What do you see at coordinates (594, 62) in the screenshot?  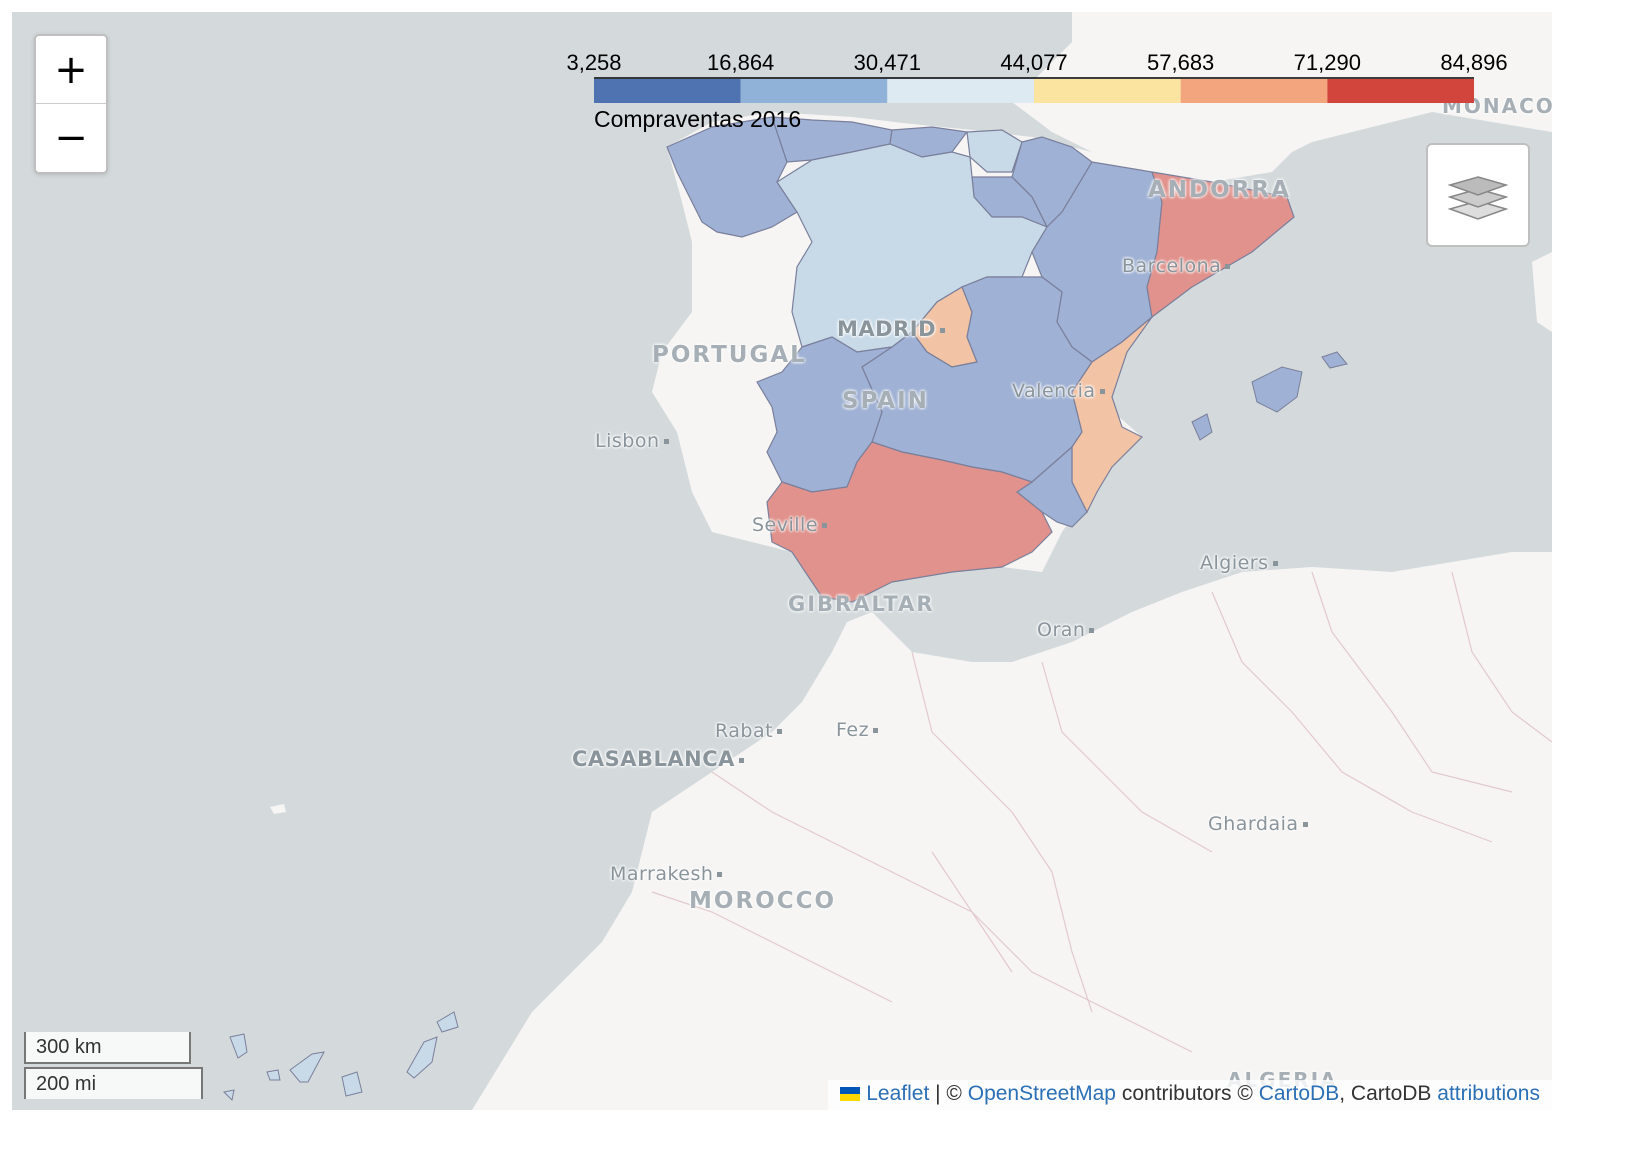 I see `legend-tick-label: 3,258` at bounding box center [594, 62].